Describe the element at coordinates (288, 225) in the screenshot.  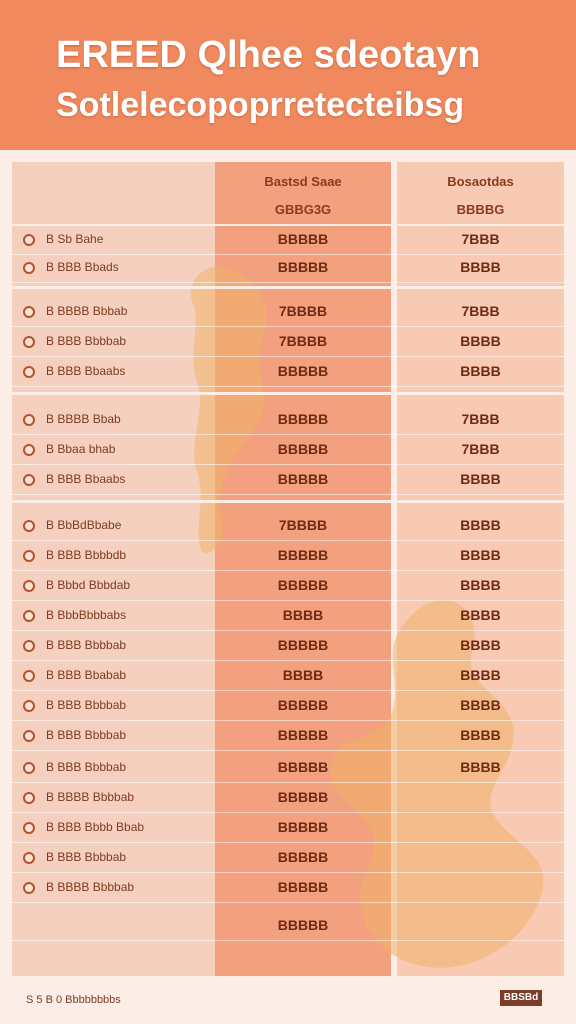
I see `header-divider` at that location.